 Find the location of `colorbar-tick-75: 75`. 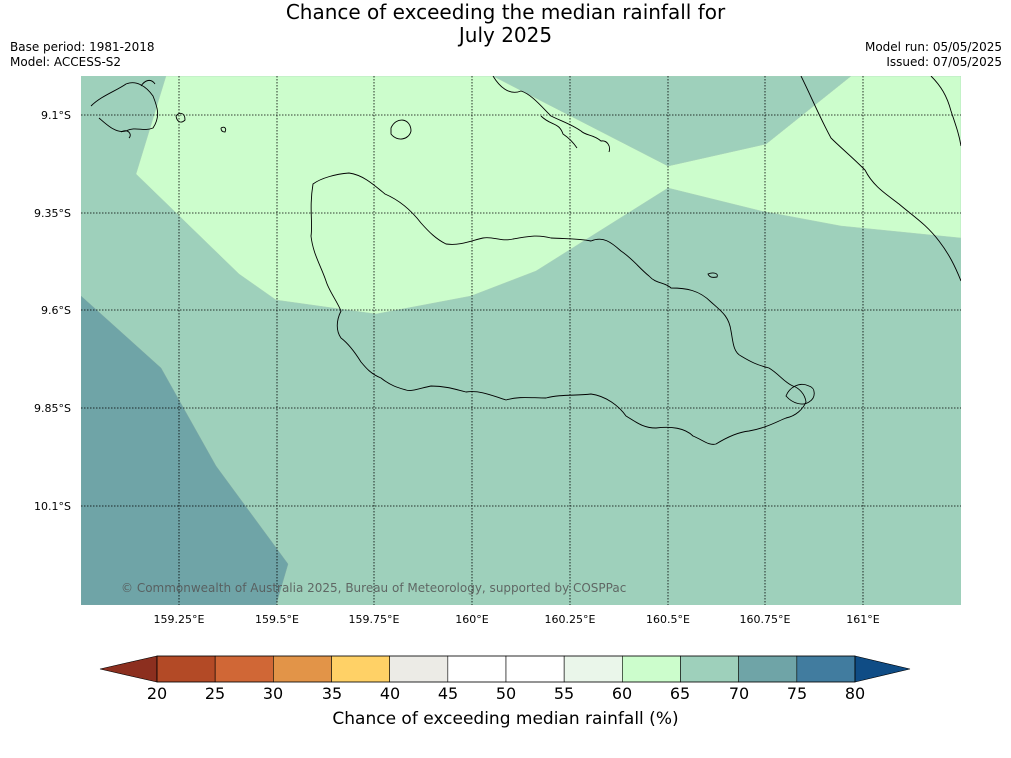

colorbar-tick-75: 75 is located at coordinates (797, 693).